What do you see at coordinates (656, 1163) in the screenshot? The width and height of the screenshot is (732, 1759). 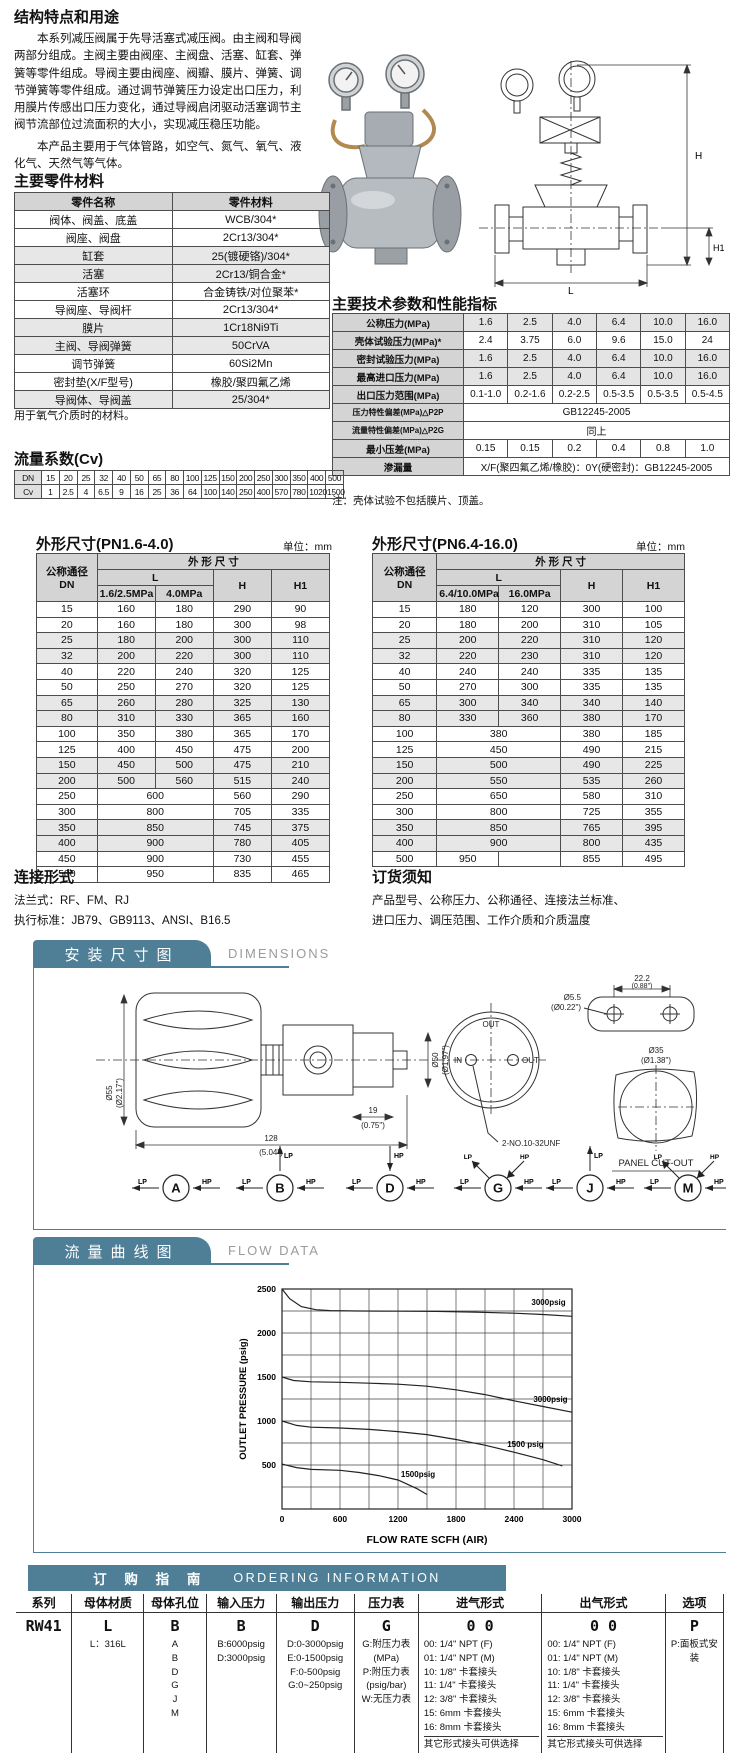 I see `label-panel-cutout: PANEL CUT-OUT` at bounding box center [656, 1163].